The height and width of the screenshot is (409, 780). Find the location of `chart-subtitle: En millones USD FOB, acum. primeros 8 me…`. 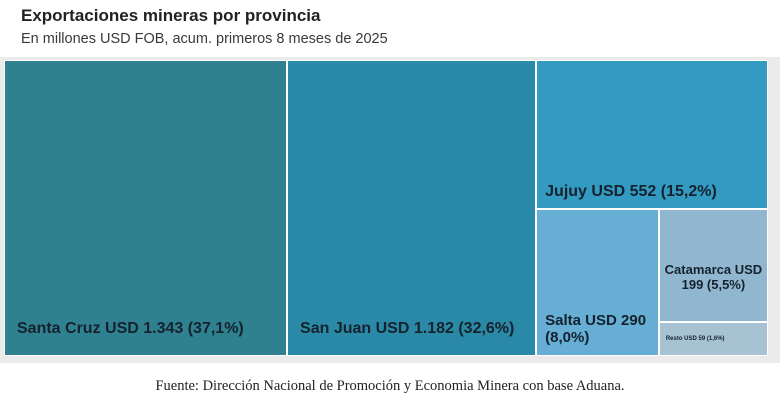

chart-subtitle: En millones USD FOB, acum. primeros 8 me… is located at coordinates (204, 39).